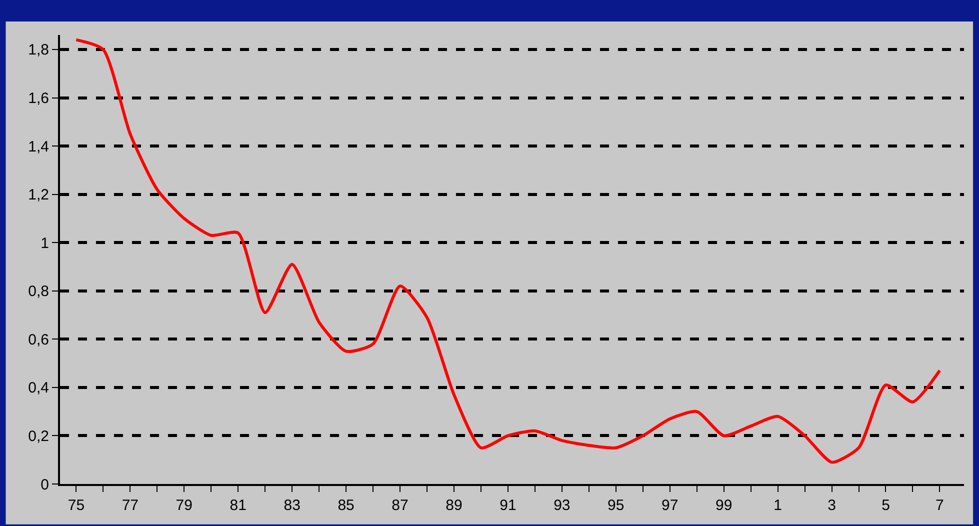 The width and height of the screenshot is (979, 526). What do you see at coordinates (562, 505) in the screenshot?
I see `x-tick-label: 93` at bounding box center [562, 505].